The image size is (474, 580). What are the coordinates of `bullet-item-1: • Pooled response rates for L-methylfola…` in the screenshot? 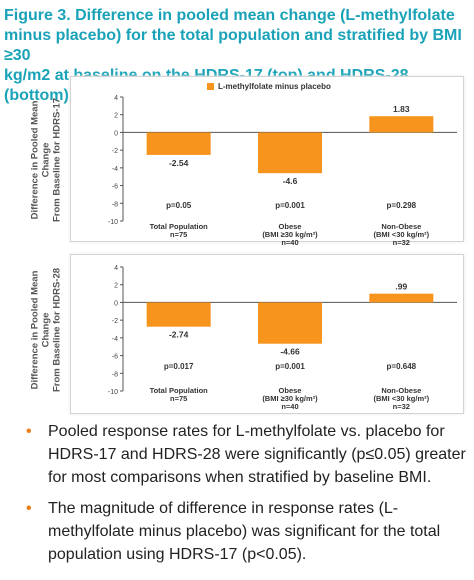 It's located at (245, 454).